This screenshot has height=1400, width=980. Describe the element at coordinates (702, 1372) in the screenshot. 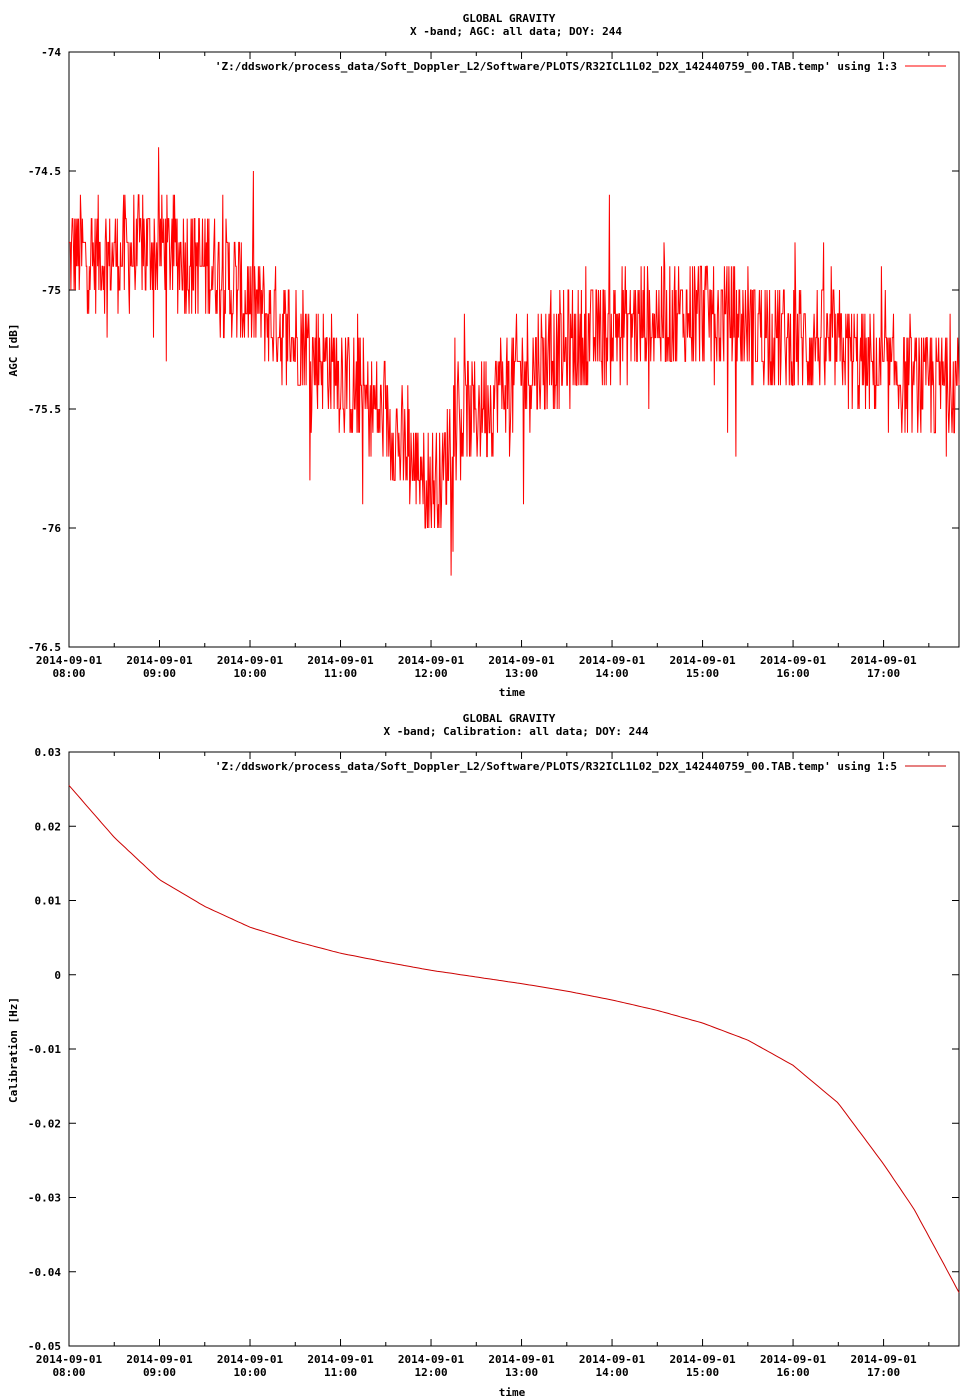

I see `calibration-chart-x-tick-time: 15:00` at that location.